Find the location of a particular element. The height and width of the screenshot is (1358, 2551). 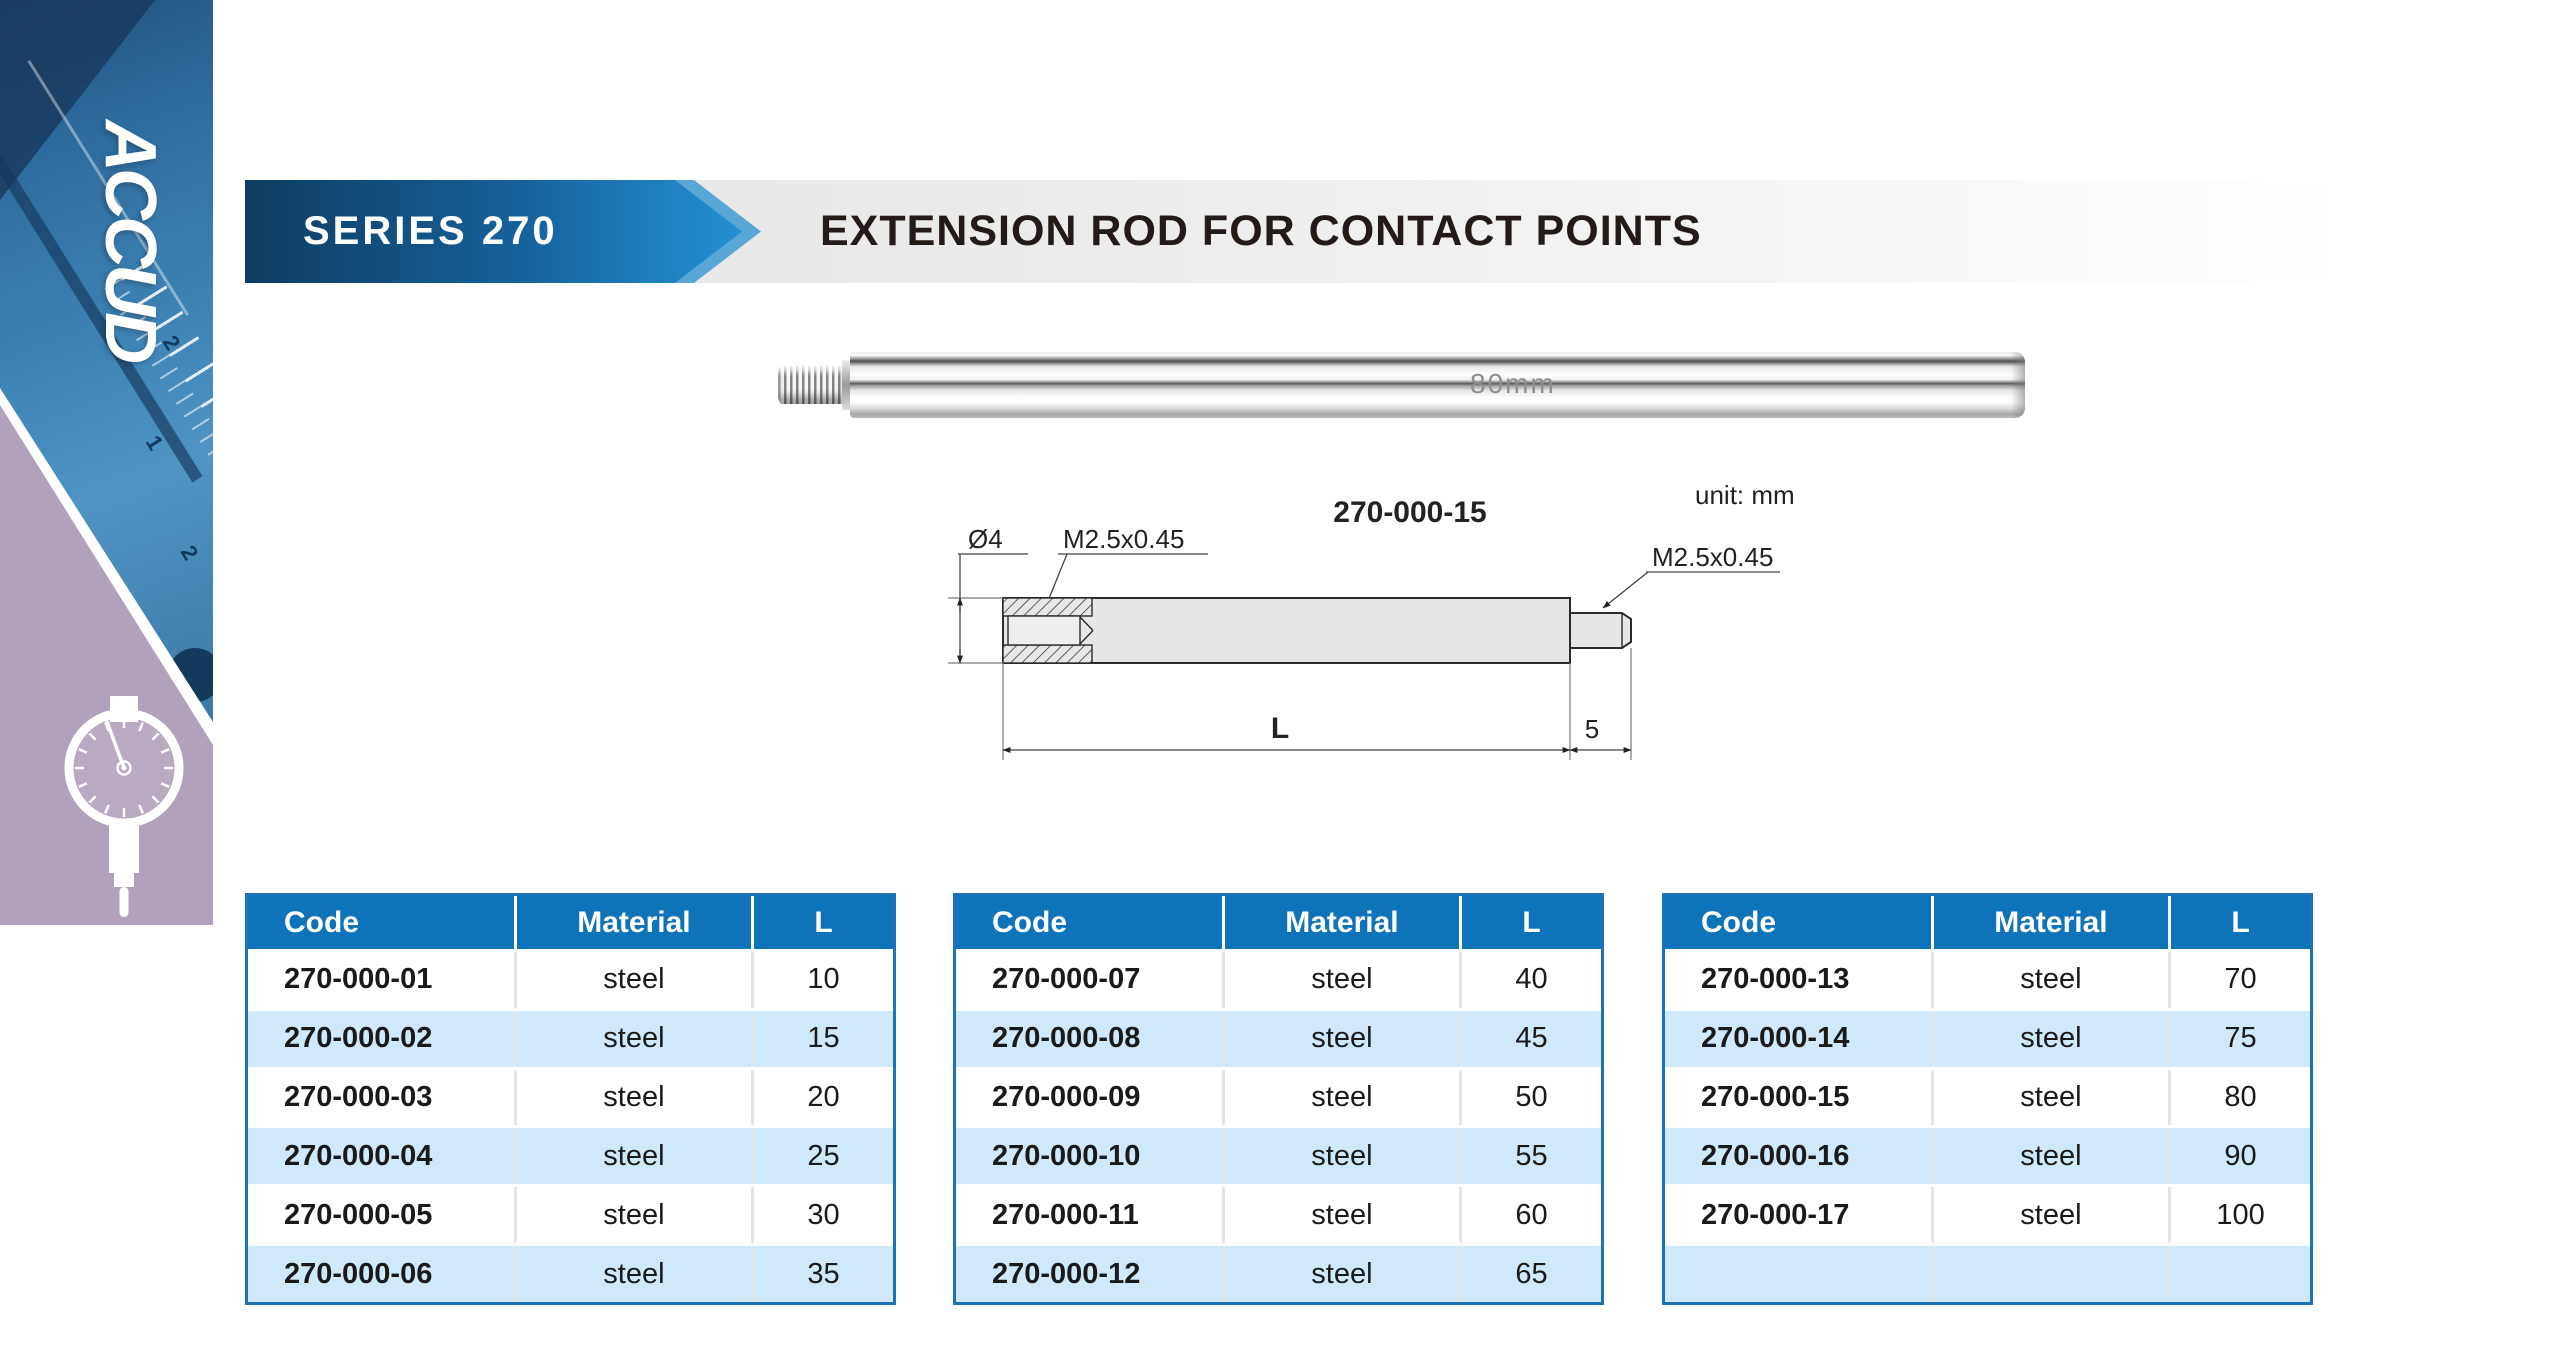

code-cell: 270-000-07 is located at coordinates (1066, 979).